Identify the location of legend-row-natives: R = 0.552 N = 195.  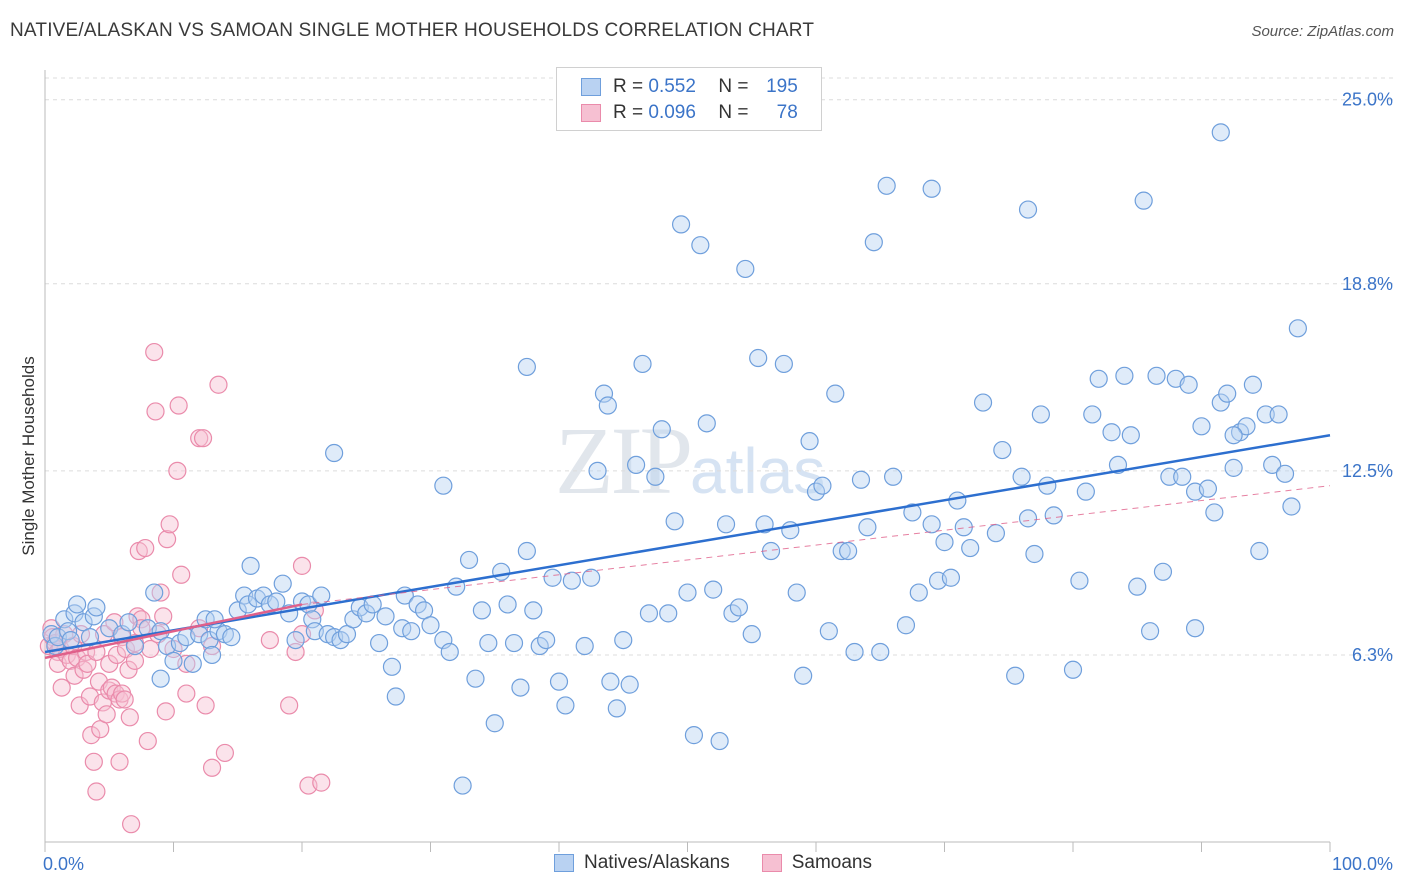
(689, 87).